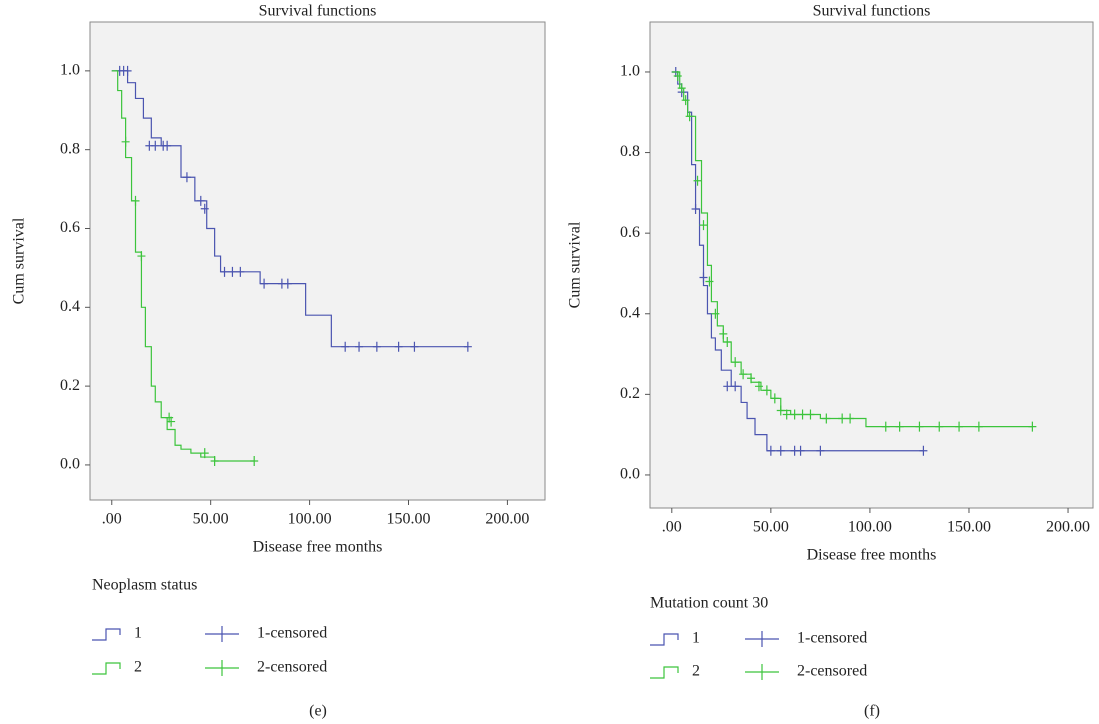  I want to click on legend-label: 1-censored, so click(832, 638).